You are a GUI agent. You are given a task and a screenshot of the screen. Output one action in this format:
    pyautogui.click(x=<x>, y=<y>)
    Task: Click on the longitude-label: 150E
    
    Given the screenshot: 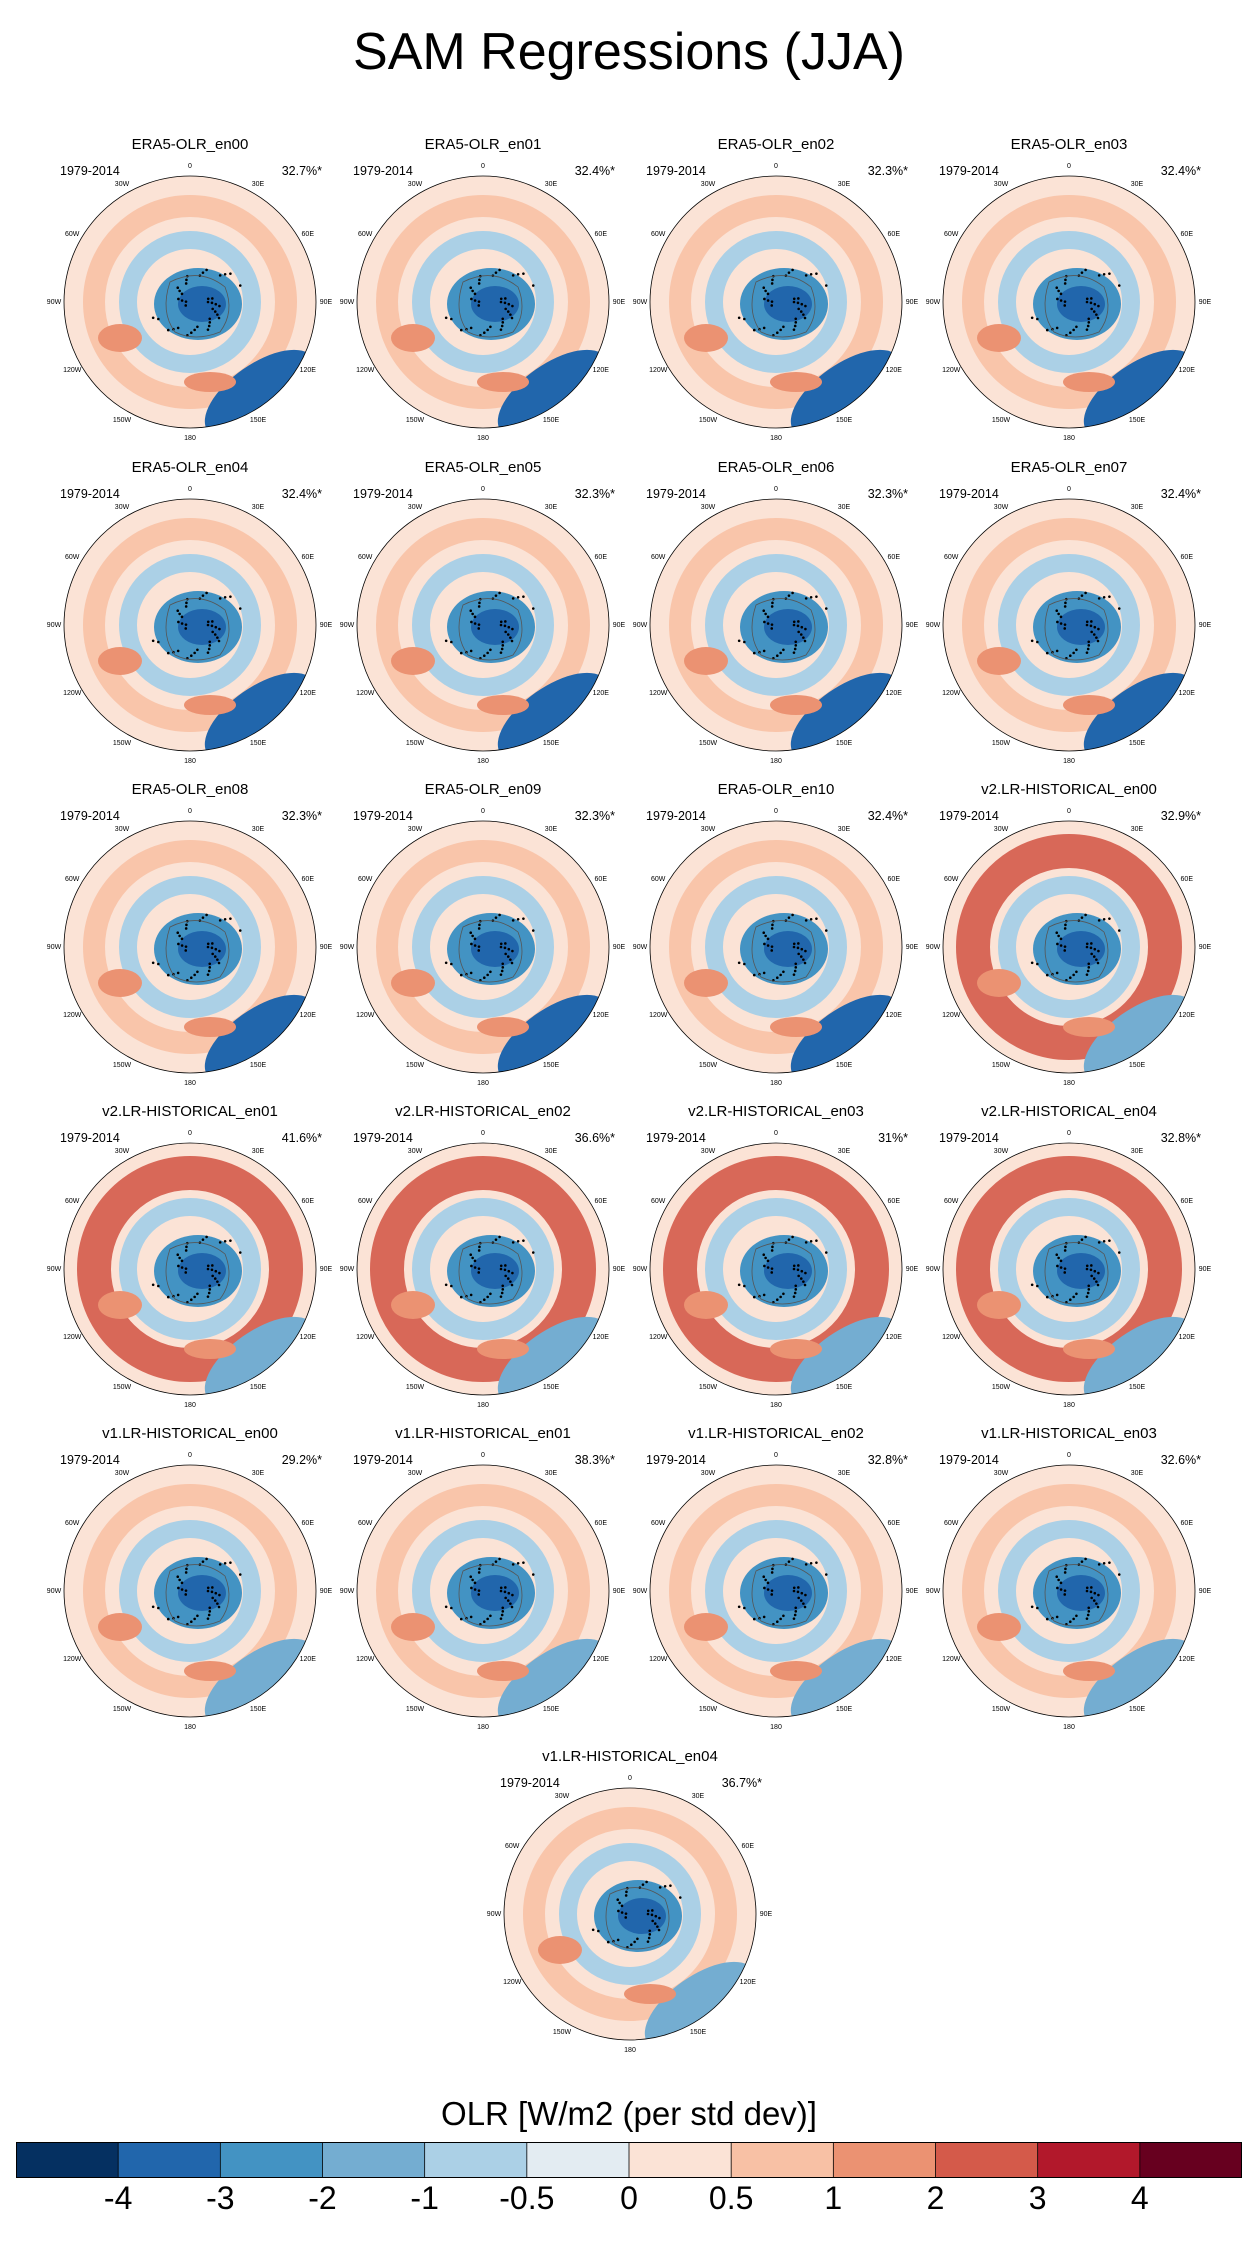 What is the action you would take?
    pyautogui.click(x=1137, y=1065)
    